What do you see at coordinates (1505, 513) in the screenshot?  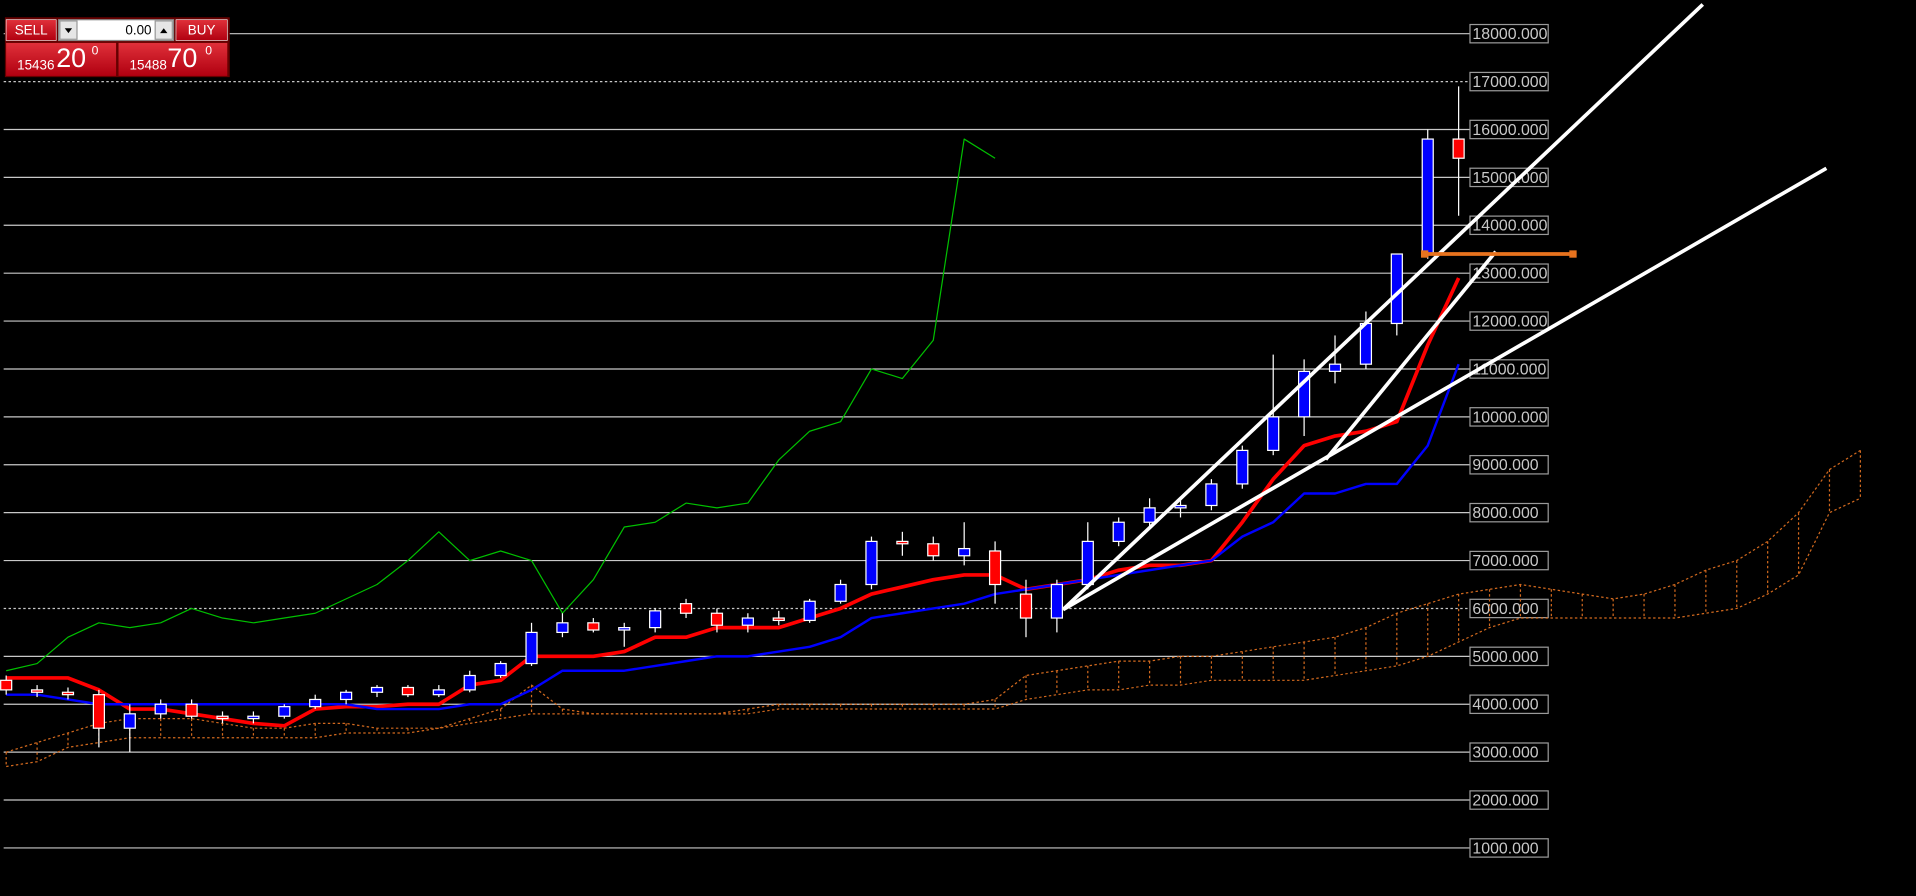 I see `y-tick-label: 8000.000` at bounding box center [1505, 513].